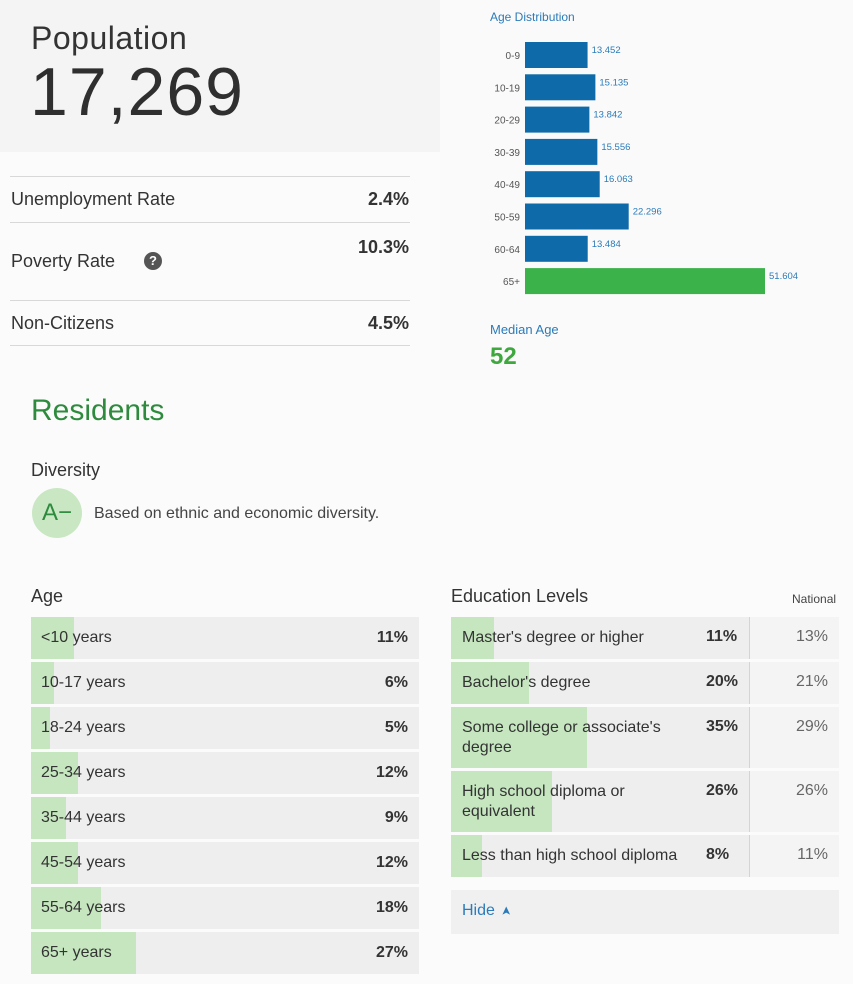  Describe the element at coordinates (811, 726) in the screenshot. I see `national-value: 29%` at that location.